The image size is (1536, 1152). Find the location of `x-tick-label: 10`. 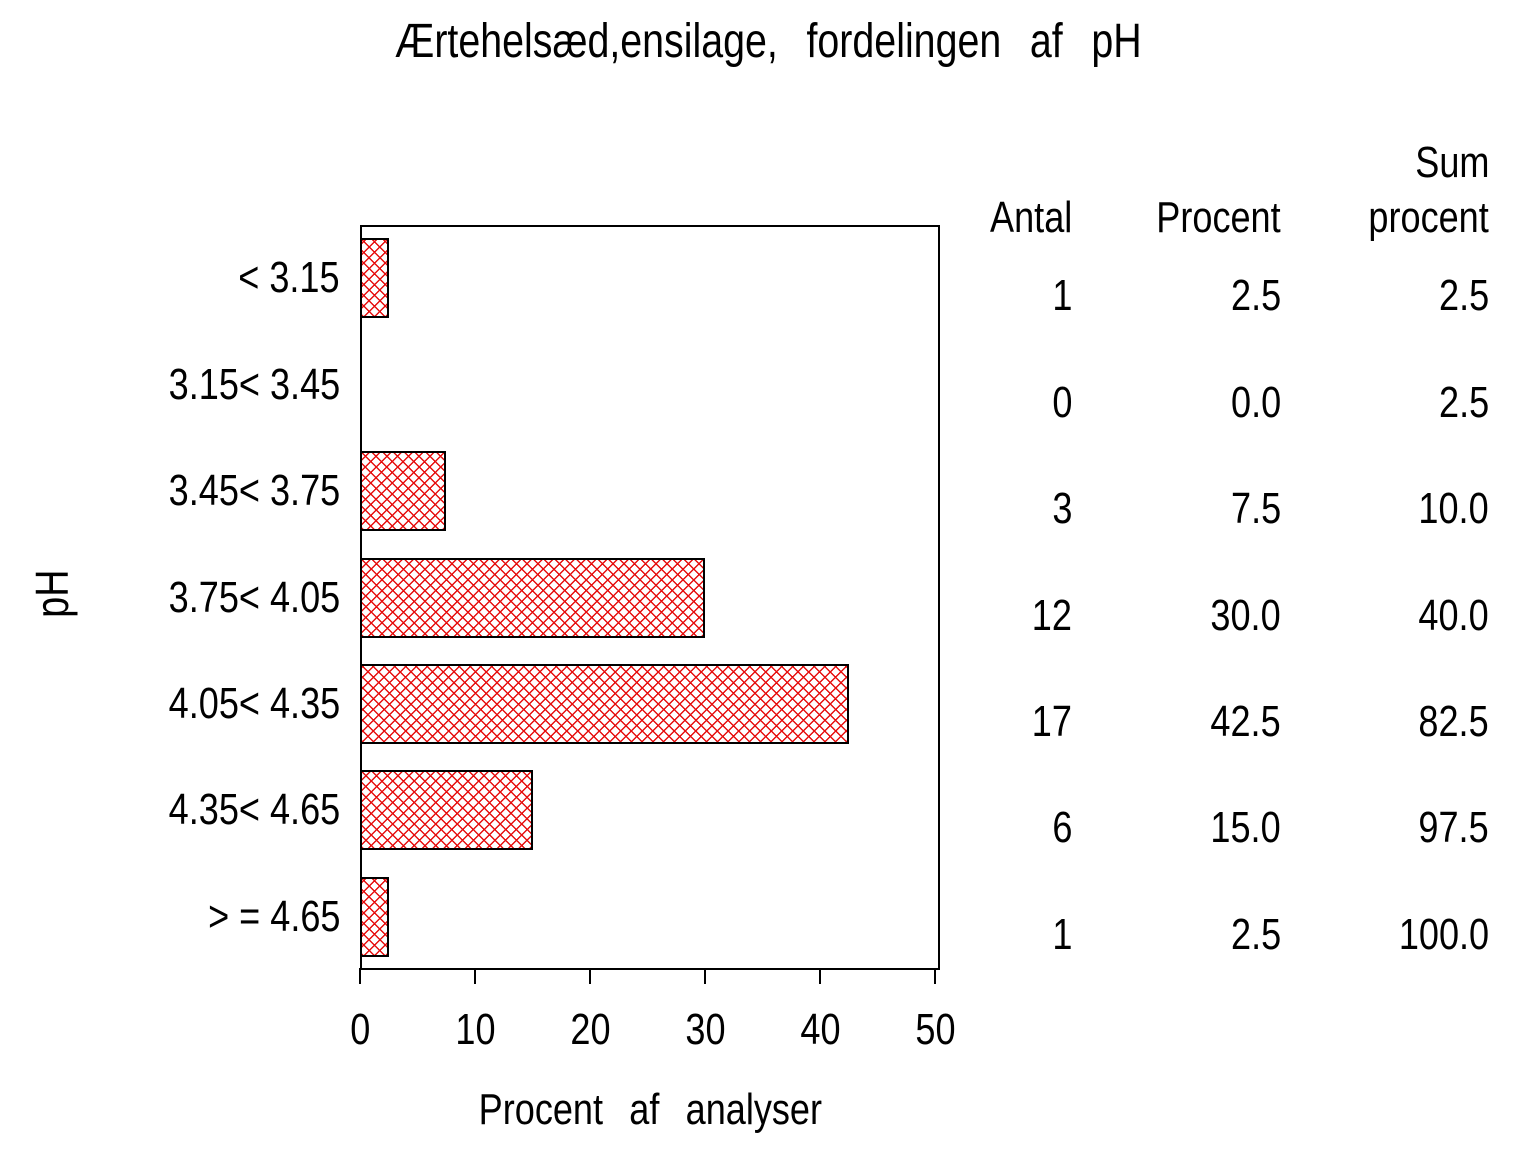

x-tick-label: 10 is located at coordinates (475, 1030).